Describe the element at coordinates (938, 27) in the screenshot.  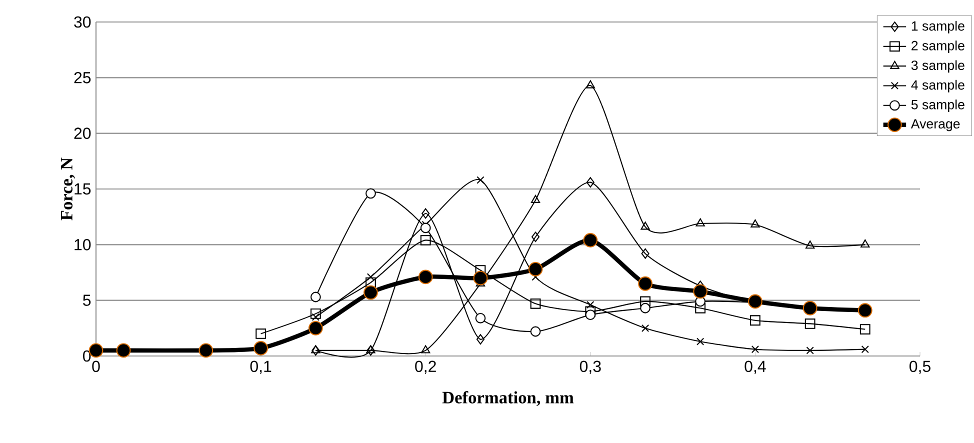
I see `legend-label: 1 sample` at that location.